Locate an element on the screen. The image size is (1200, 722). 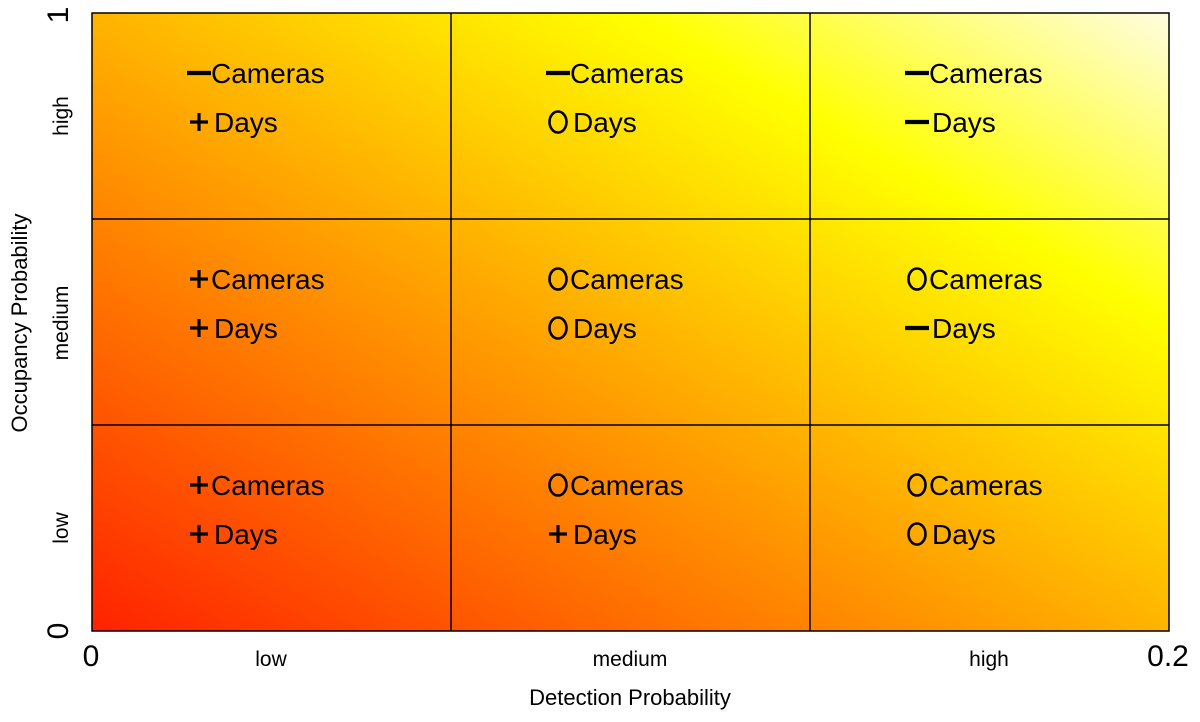
y-axis-title: Occupancy Probability is located at coordinates (19, 323).